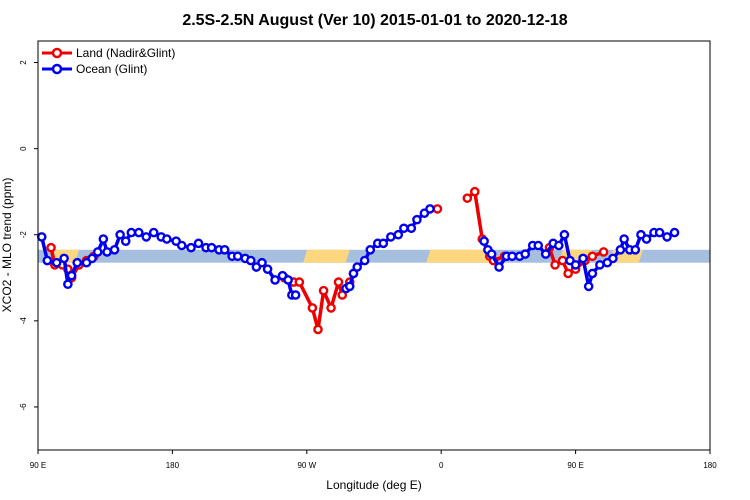 This screenshot has height=500, width=750. What do you see at coordinates (23, 407) in the screenshot?
I see `y-tick-label-4: -6` at bounding box center [23, 407].